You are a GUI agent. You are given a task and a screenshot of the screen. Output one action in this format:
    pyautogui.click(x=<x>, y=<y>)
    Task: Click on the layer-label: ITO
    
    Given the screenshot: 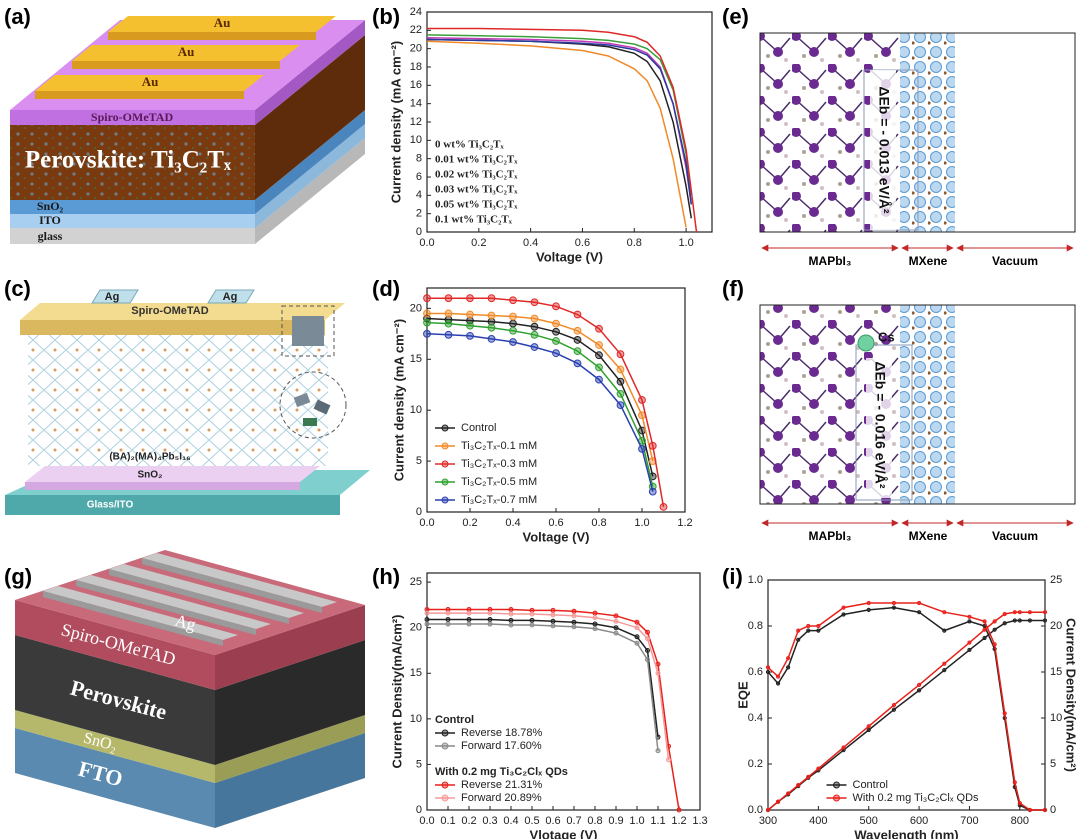 What is the action you would take?
    pyautogui.click(x=50, y=220)
    